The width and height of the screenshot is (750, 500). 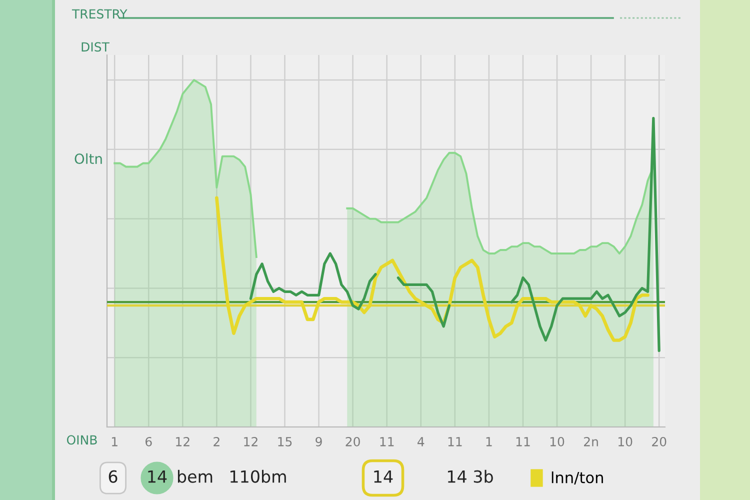 I want to click on y-axis-title: DIST, so click(x=96, y=47).